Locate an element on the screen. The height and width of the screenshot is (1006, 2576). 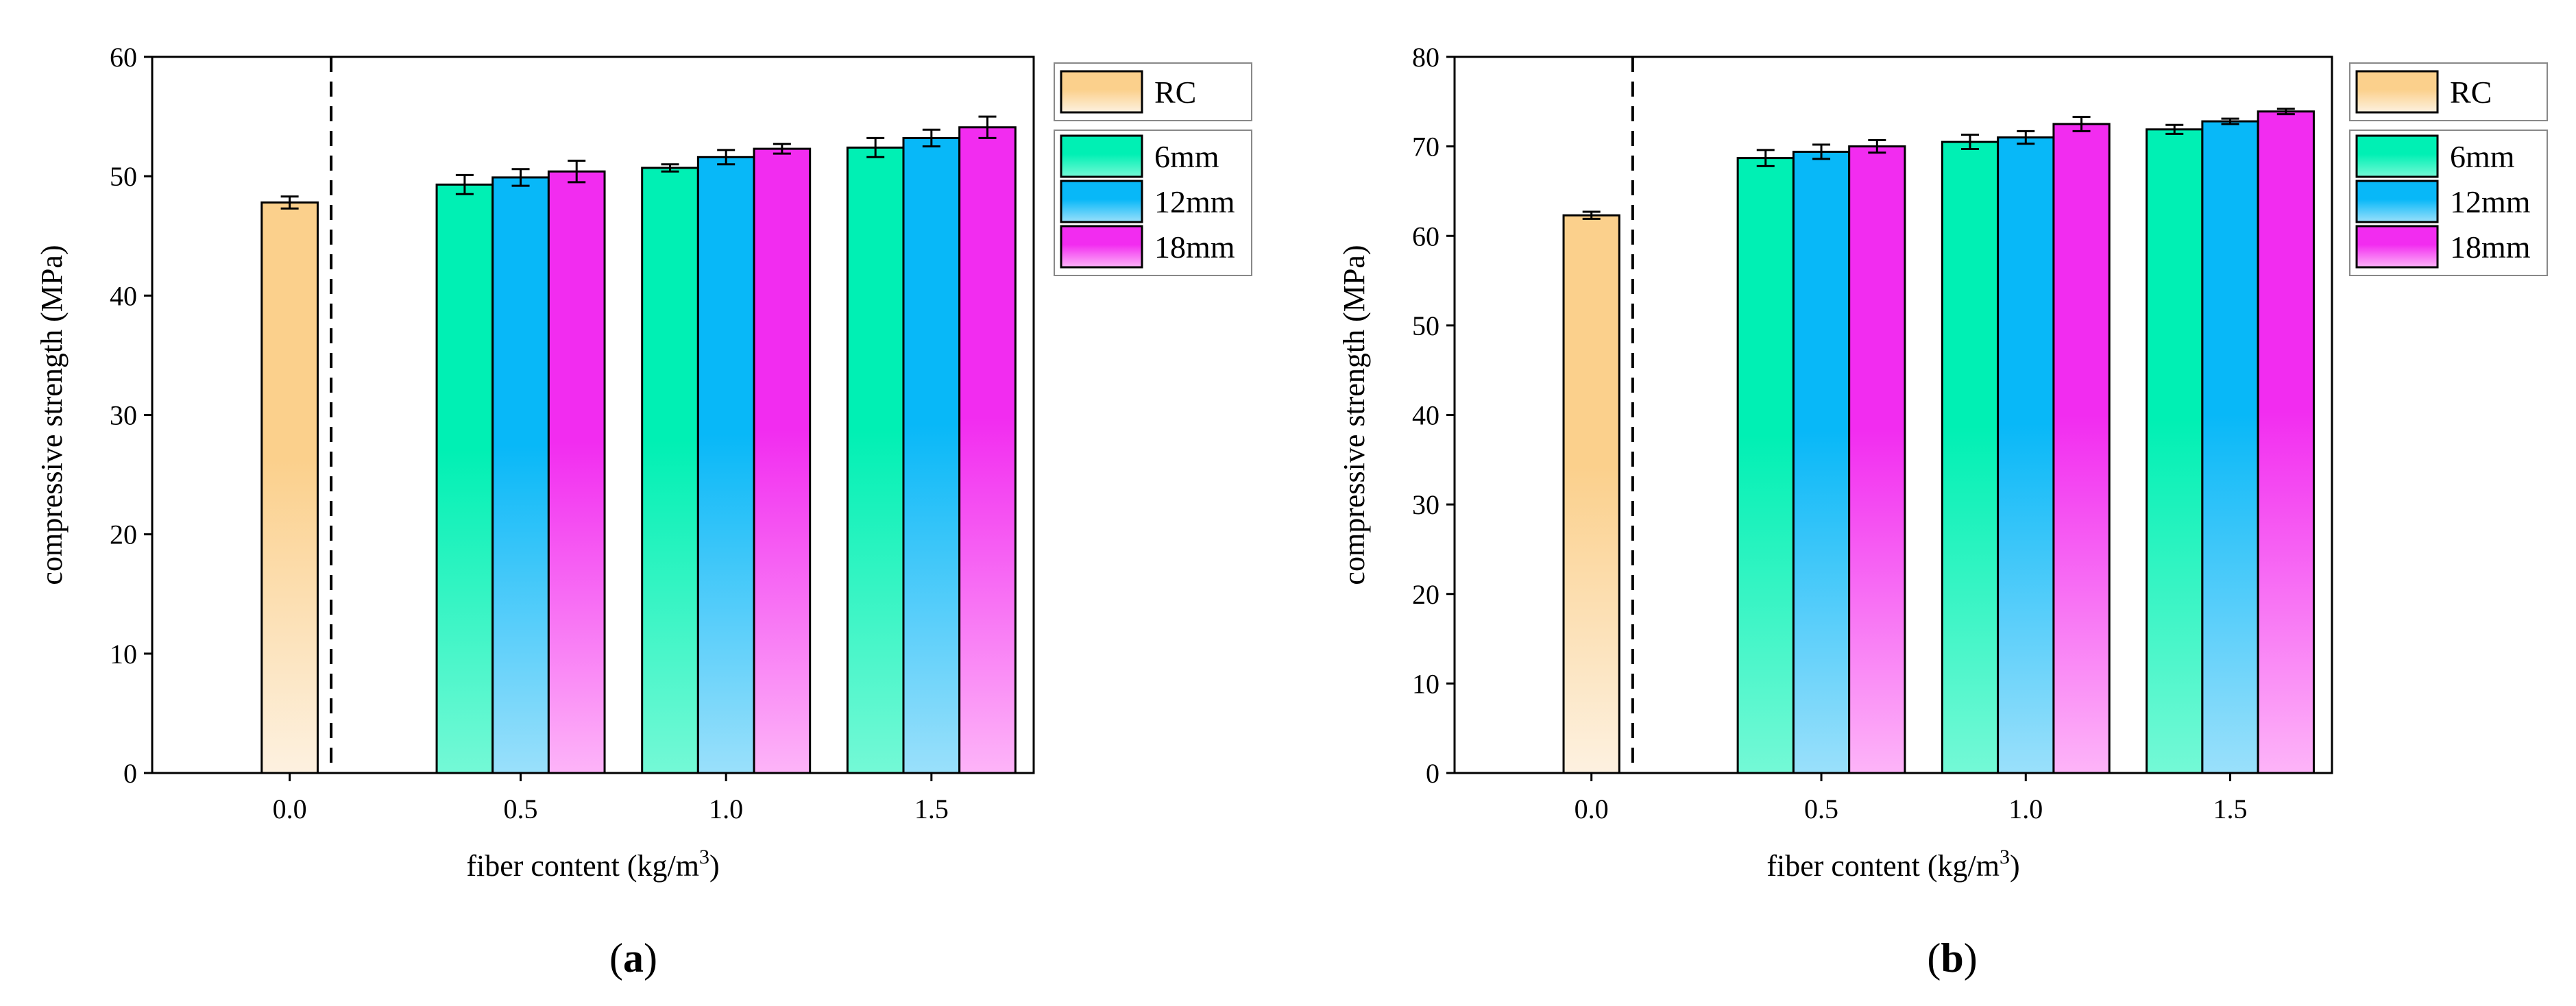
panel-label: (b) is located at coordinates (1952, 958).